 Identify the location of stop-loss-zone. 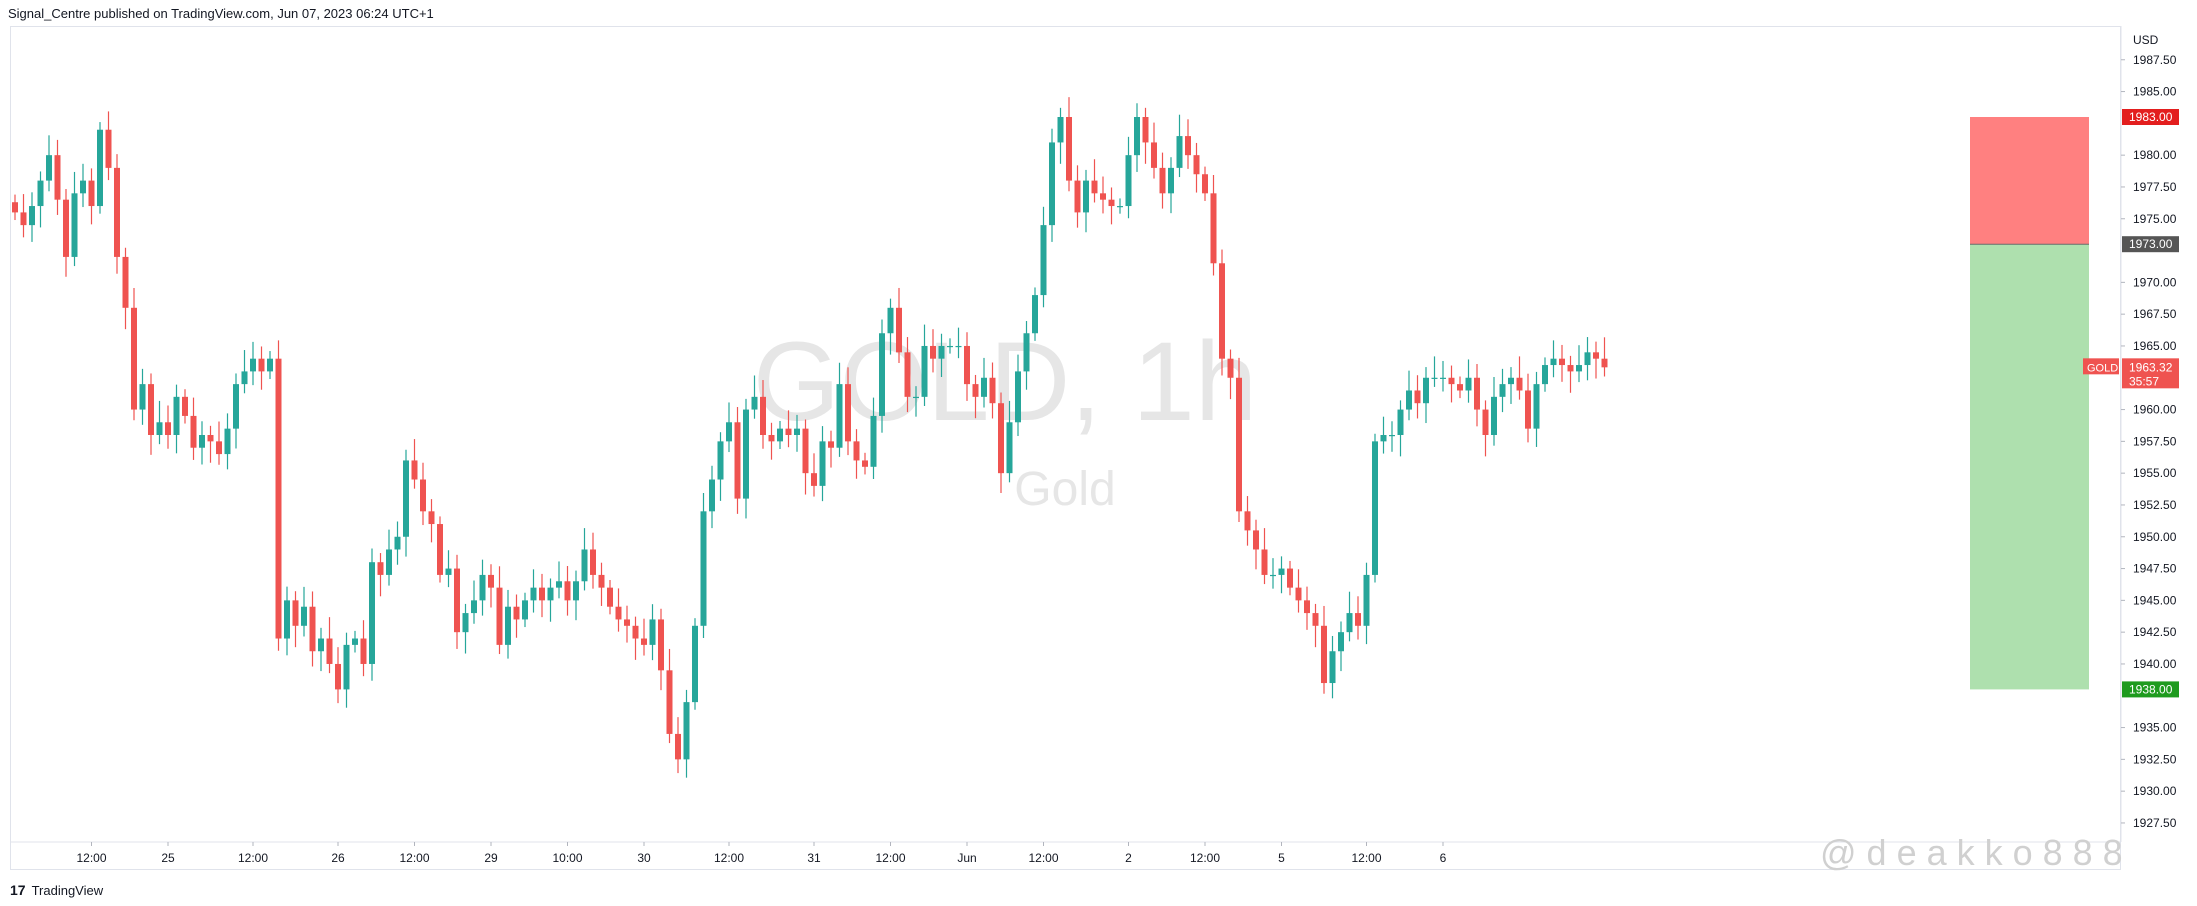
(2029, 181).